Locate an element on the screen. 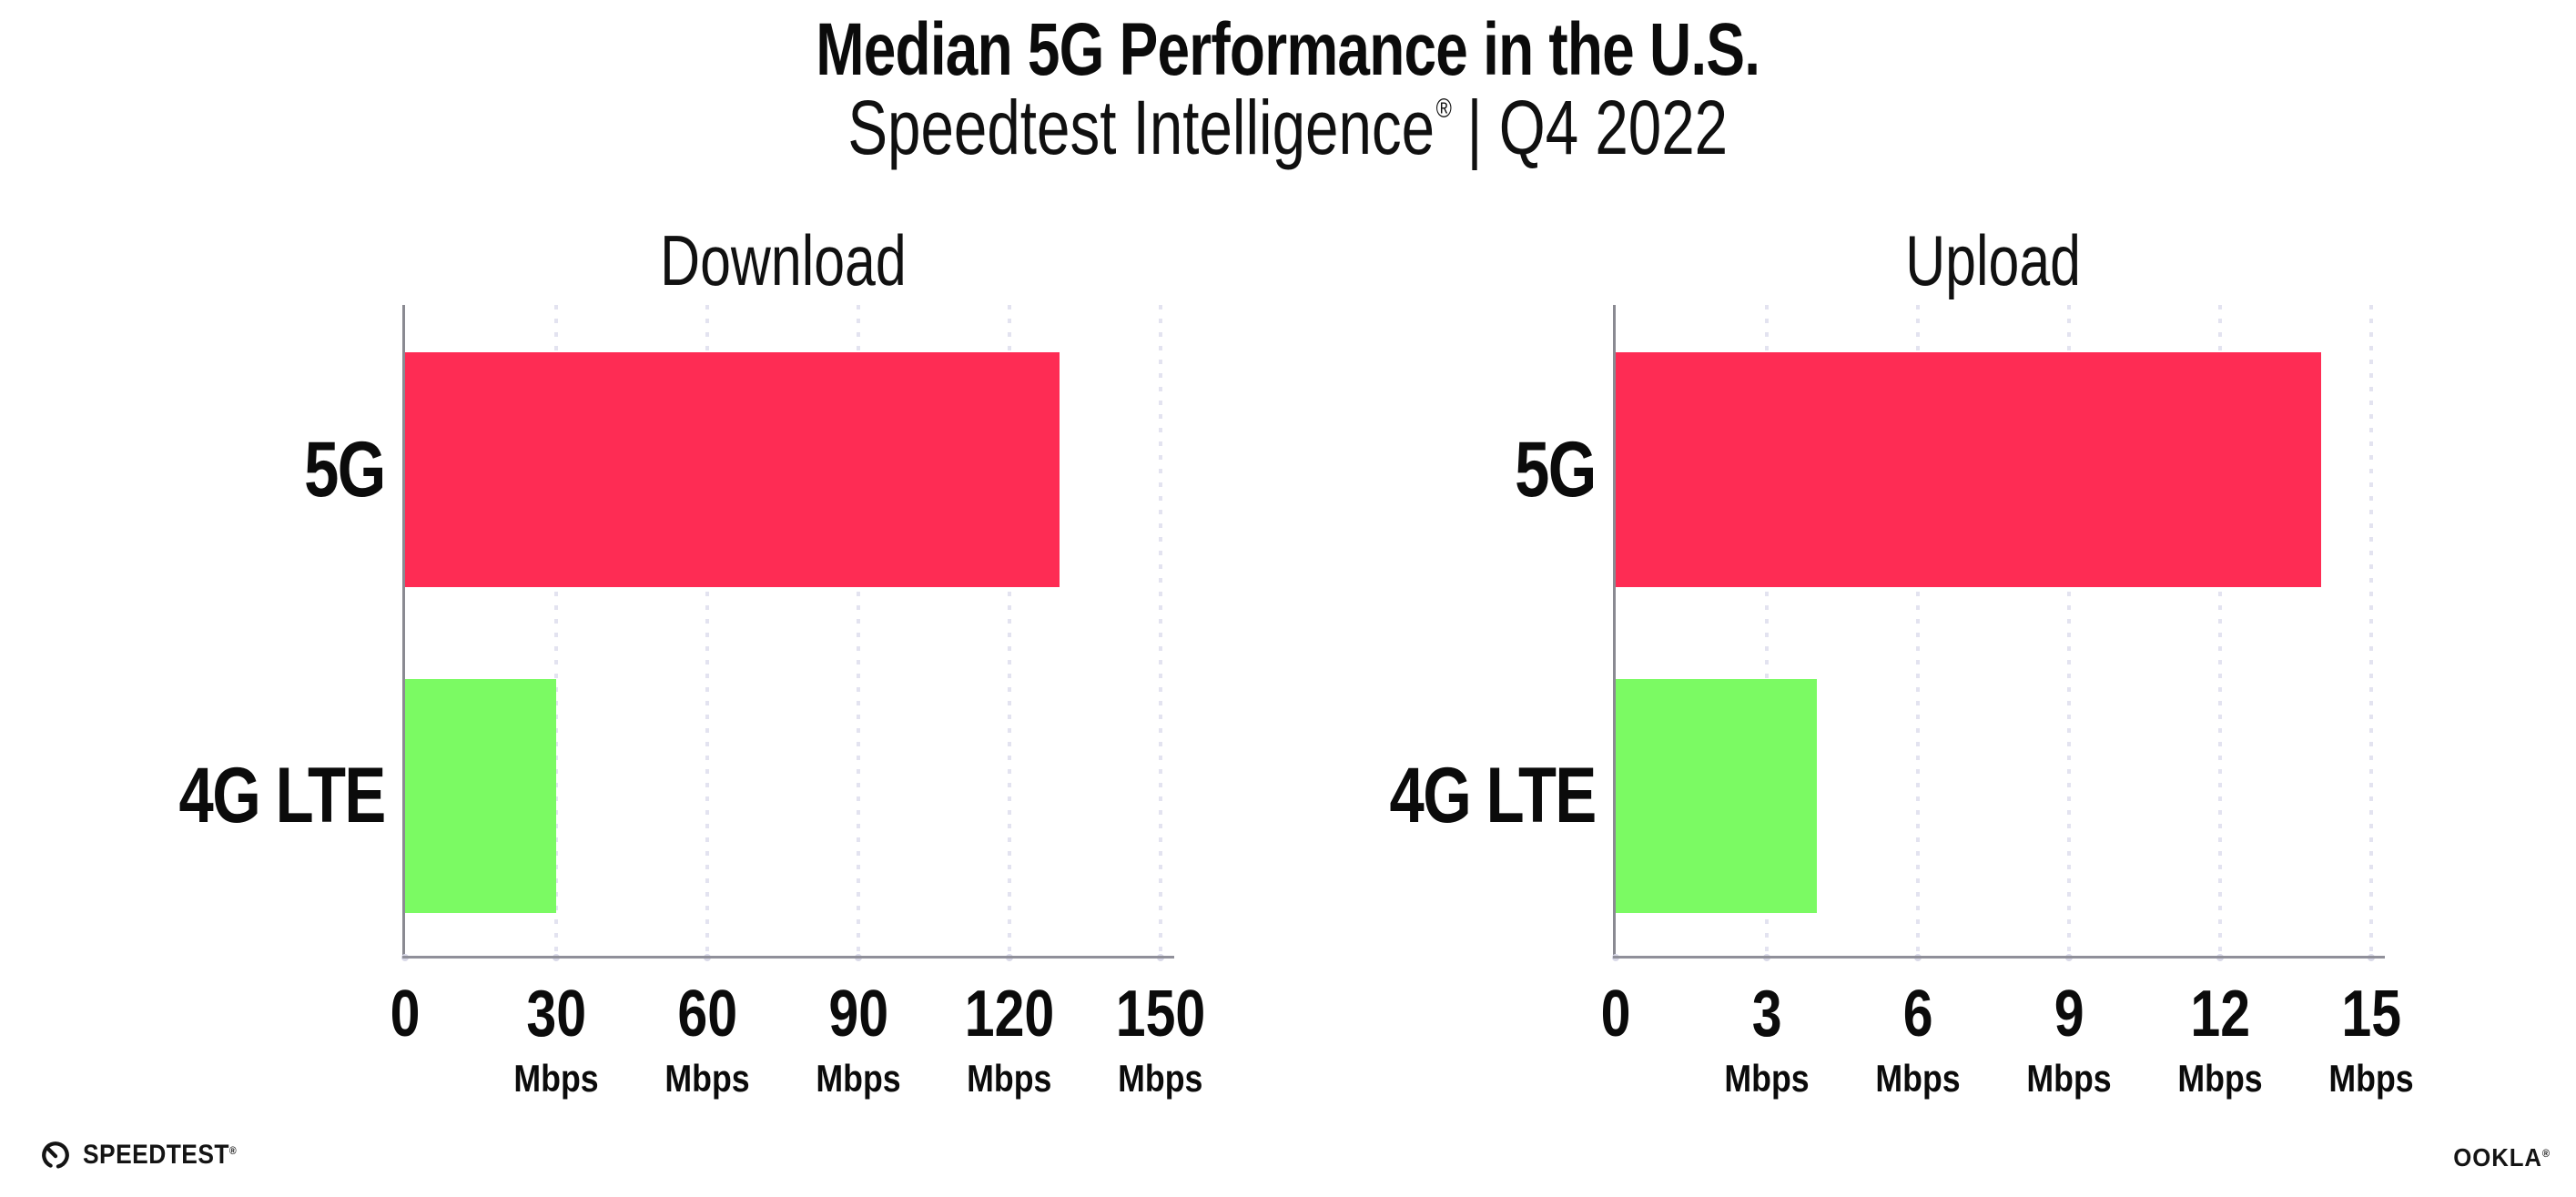  ookla-wordmark-text: OOKLA is located at coordinates (2497, 1157).